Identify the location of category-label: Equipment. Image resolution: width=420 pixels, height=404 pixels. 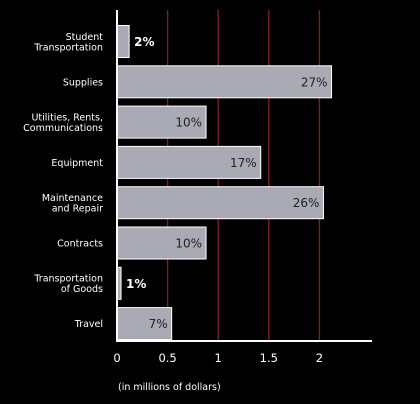
(77, 163).